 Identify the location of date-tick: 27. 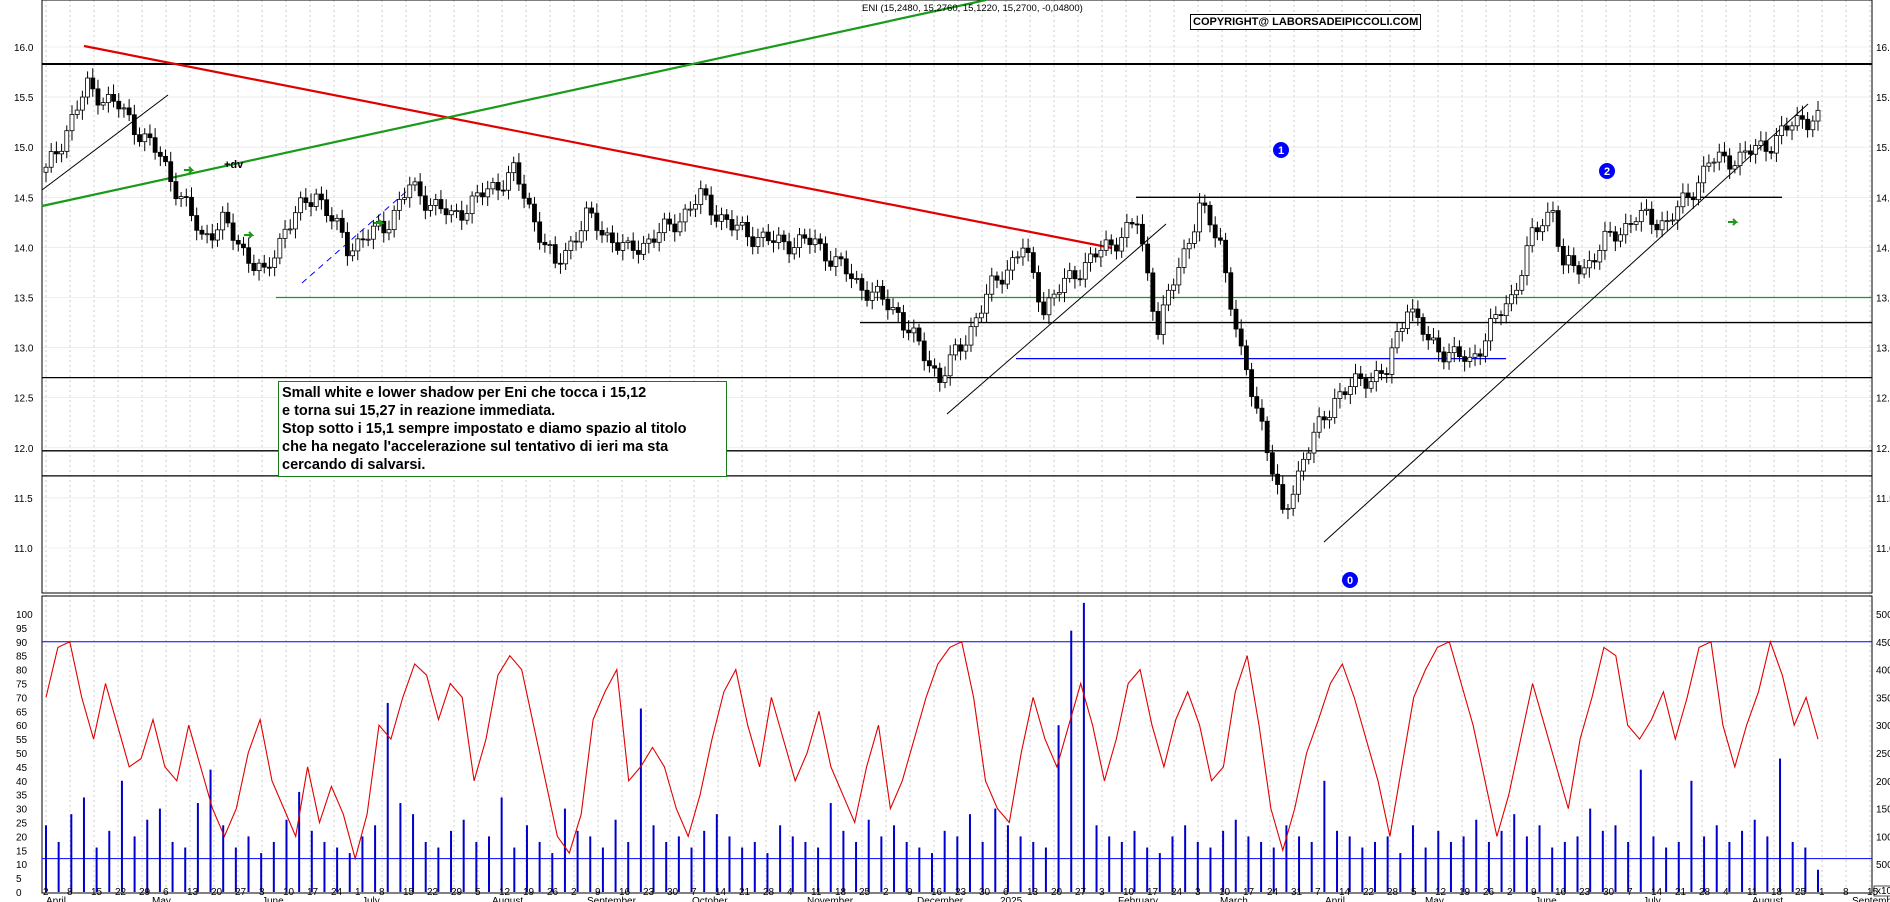
(241, 892).